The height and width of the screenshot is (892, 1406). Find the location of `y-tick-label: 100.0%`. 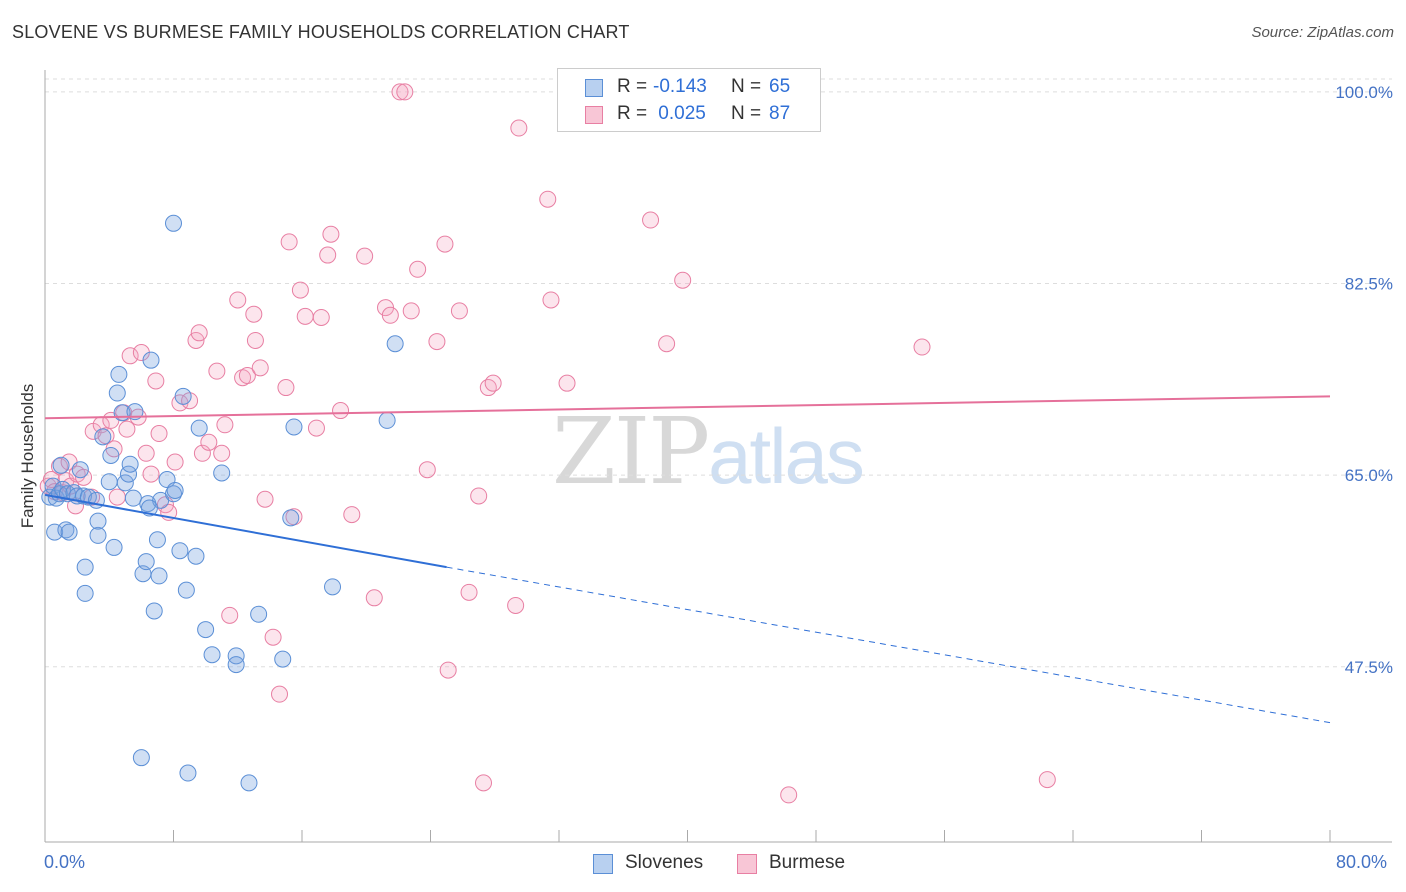

y-tick-label: 100.0% is located at coordinates (1364, 92).